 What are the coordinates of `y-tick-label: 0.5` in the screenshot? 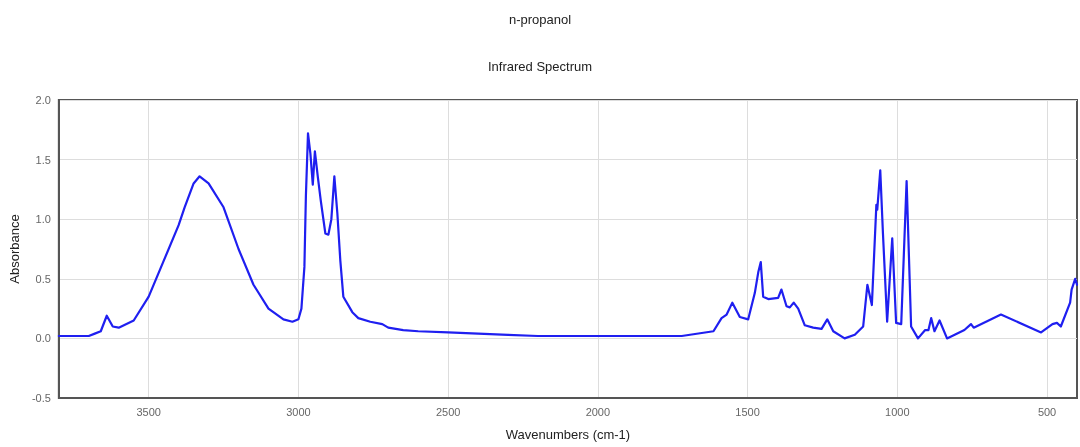 It's located at (43, 278).